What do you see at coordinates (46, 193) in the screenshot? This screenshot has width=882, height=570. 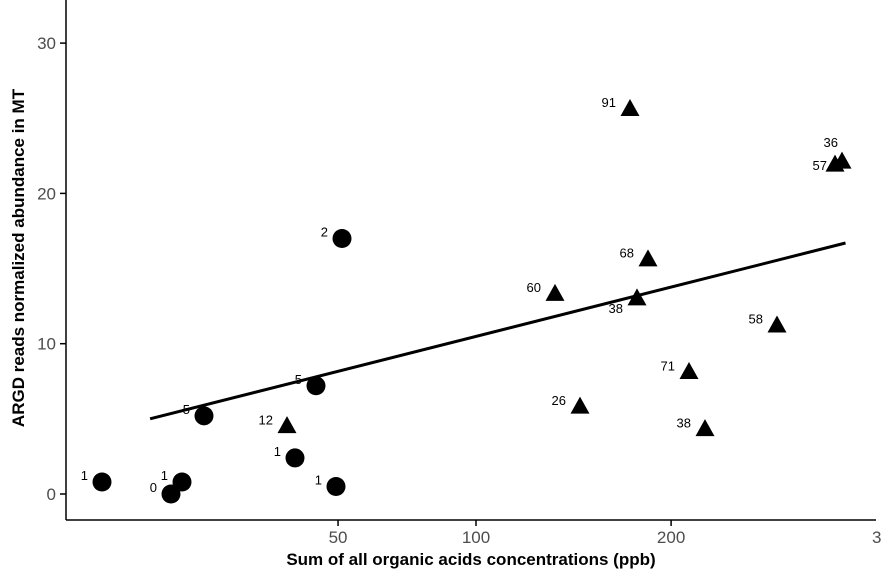 I see `y-tick-label: 20` at bounding box center [46, 193].